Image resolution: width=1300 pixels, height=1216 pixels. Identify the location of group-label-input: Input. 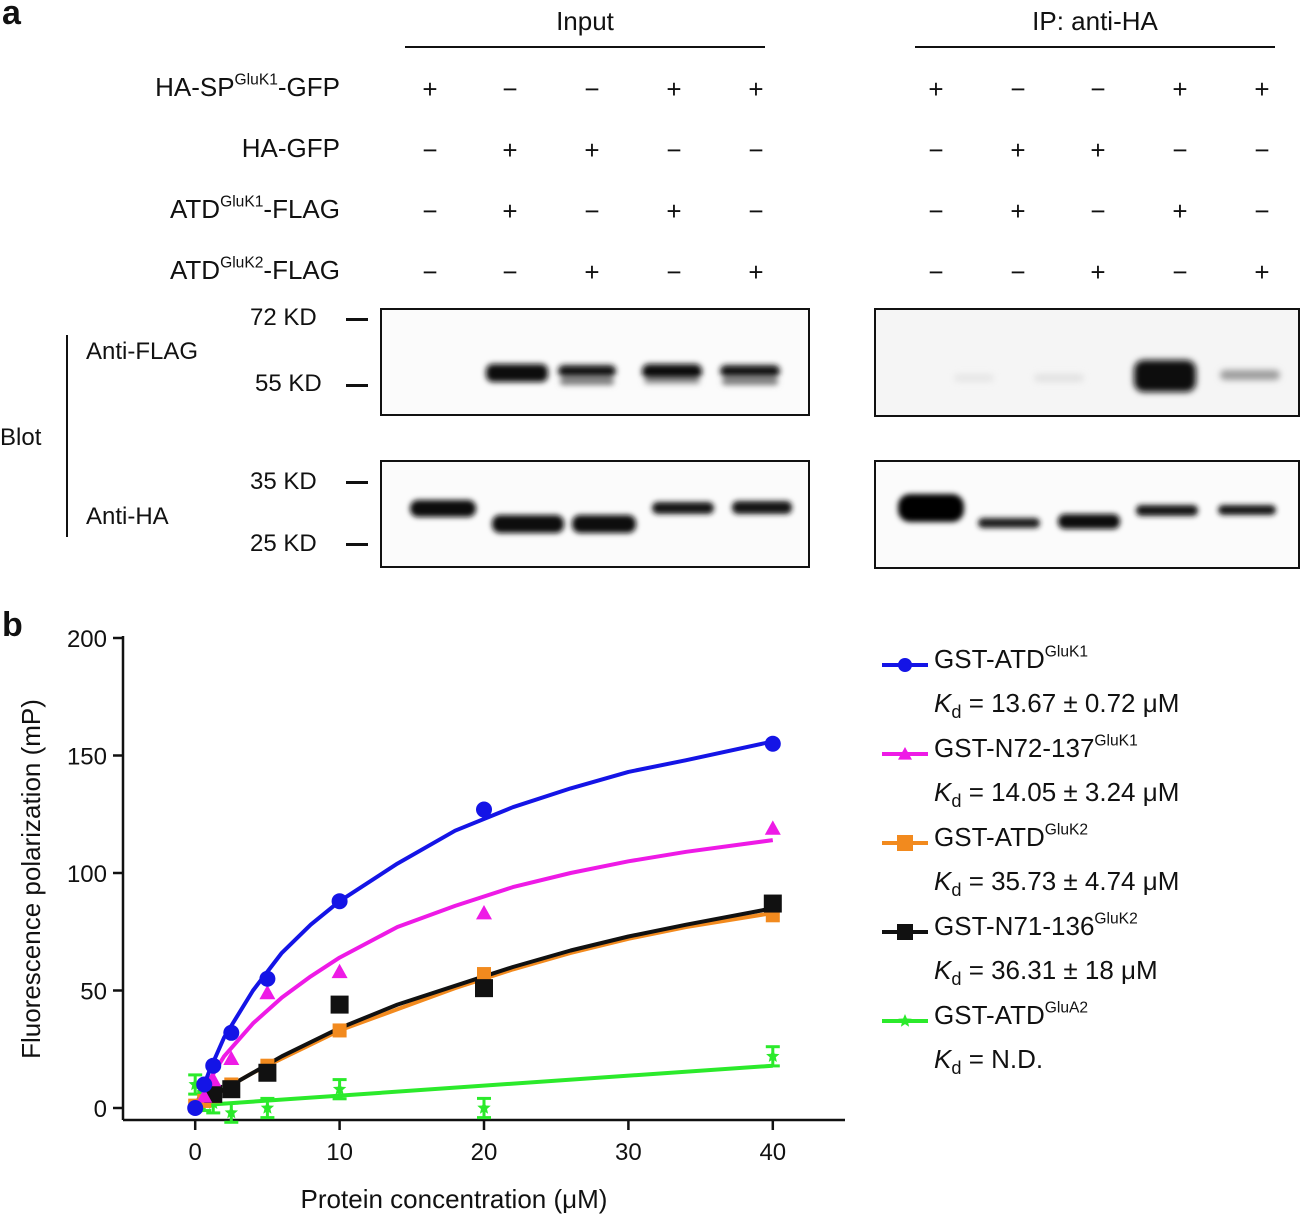
(585, 21).